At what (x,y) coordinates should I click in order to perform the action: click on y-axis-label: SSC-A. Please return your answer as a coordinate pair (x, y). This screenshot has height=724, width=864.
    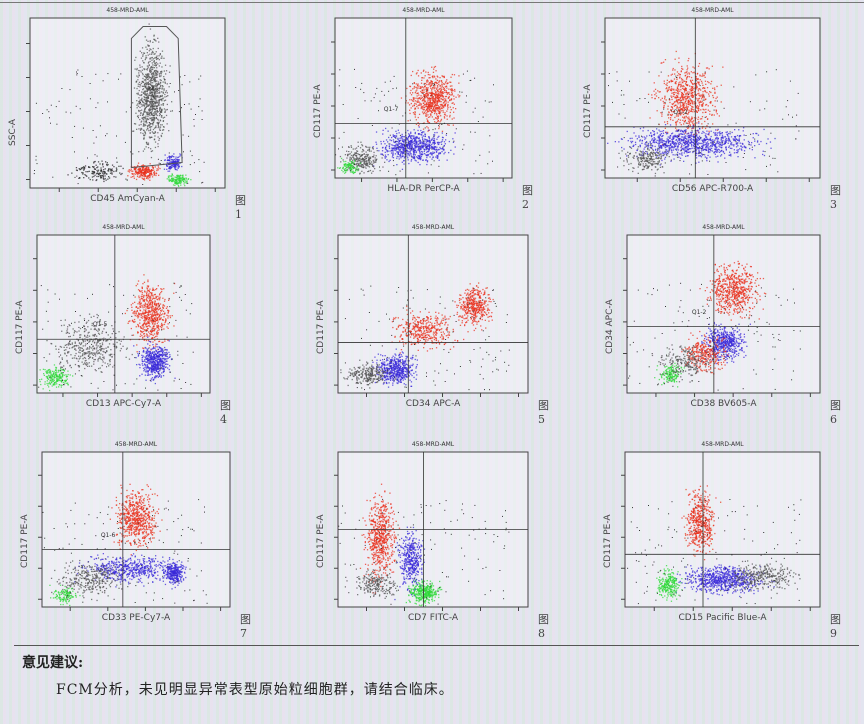
    Looking at the image, I should click on (13, 132).